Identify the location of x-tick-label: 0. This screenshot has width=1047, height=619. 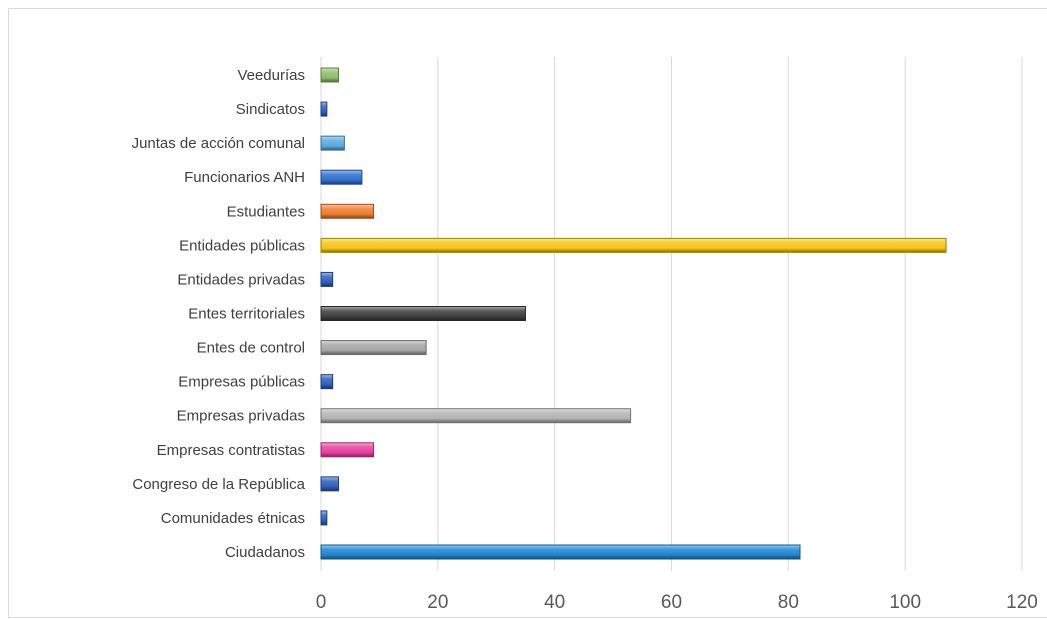
(321, 602).